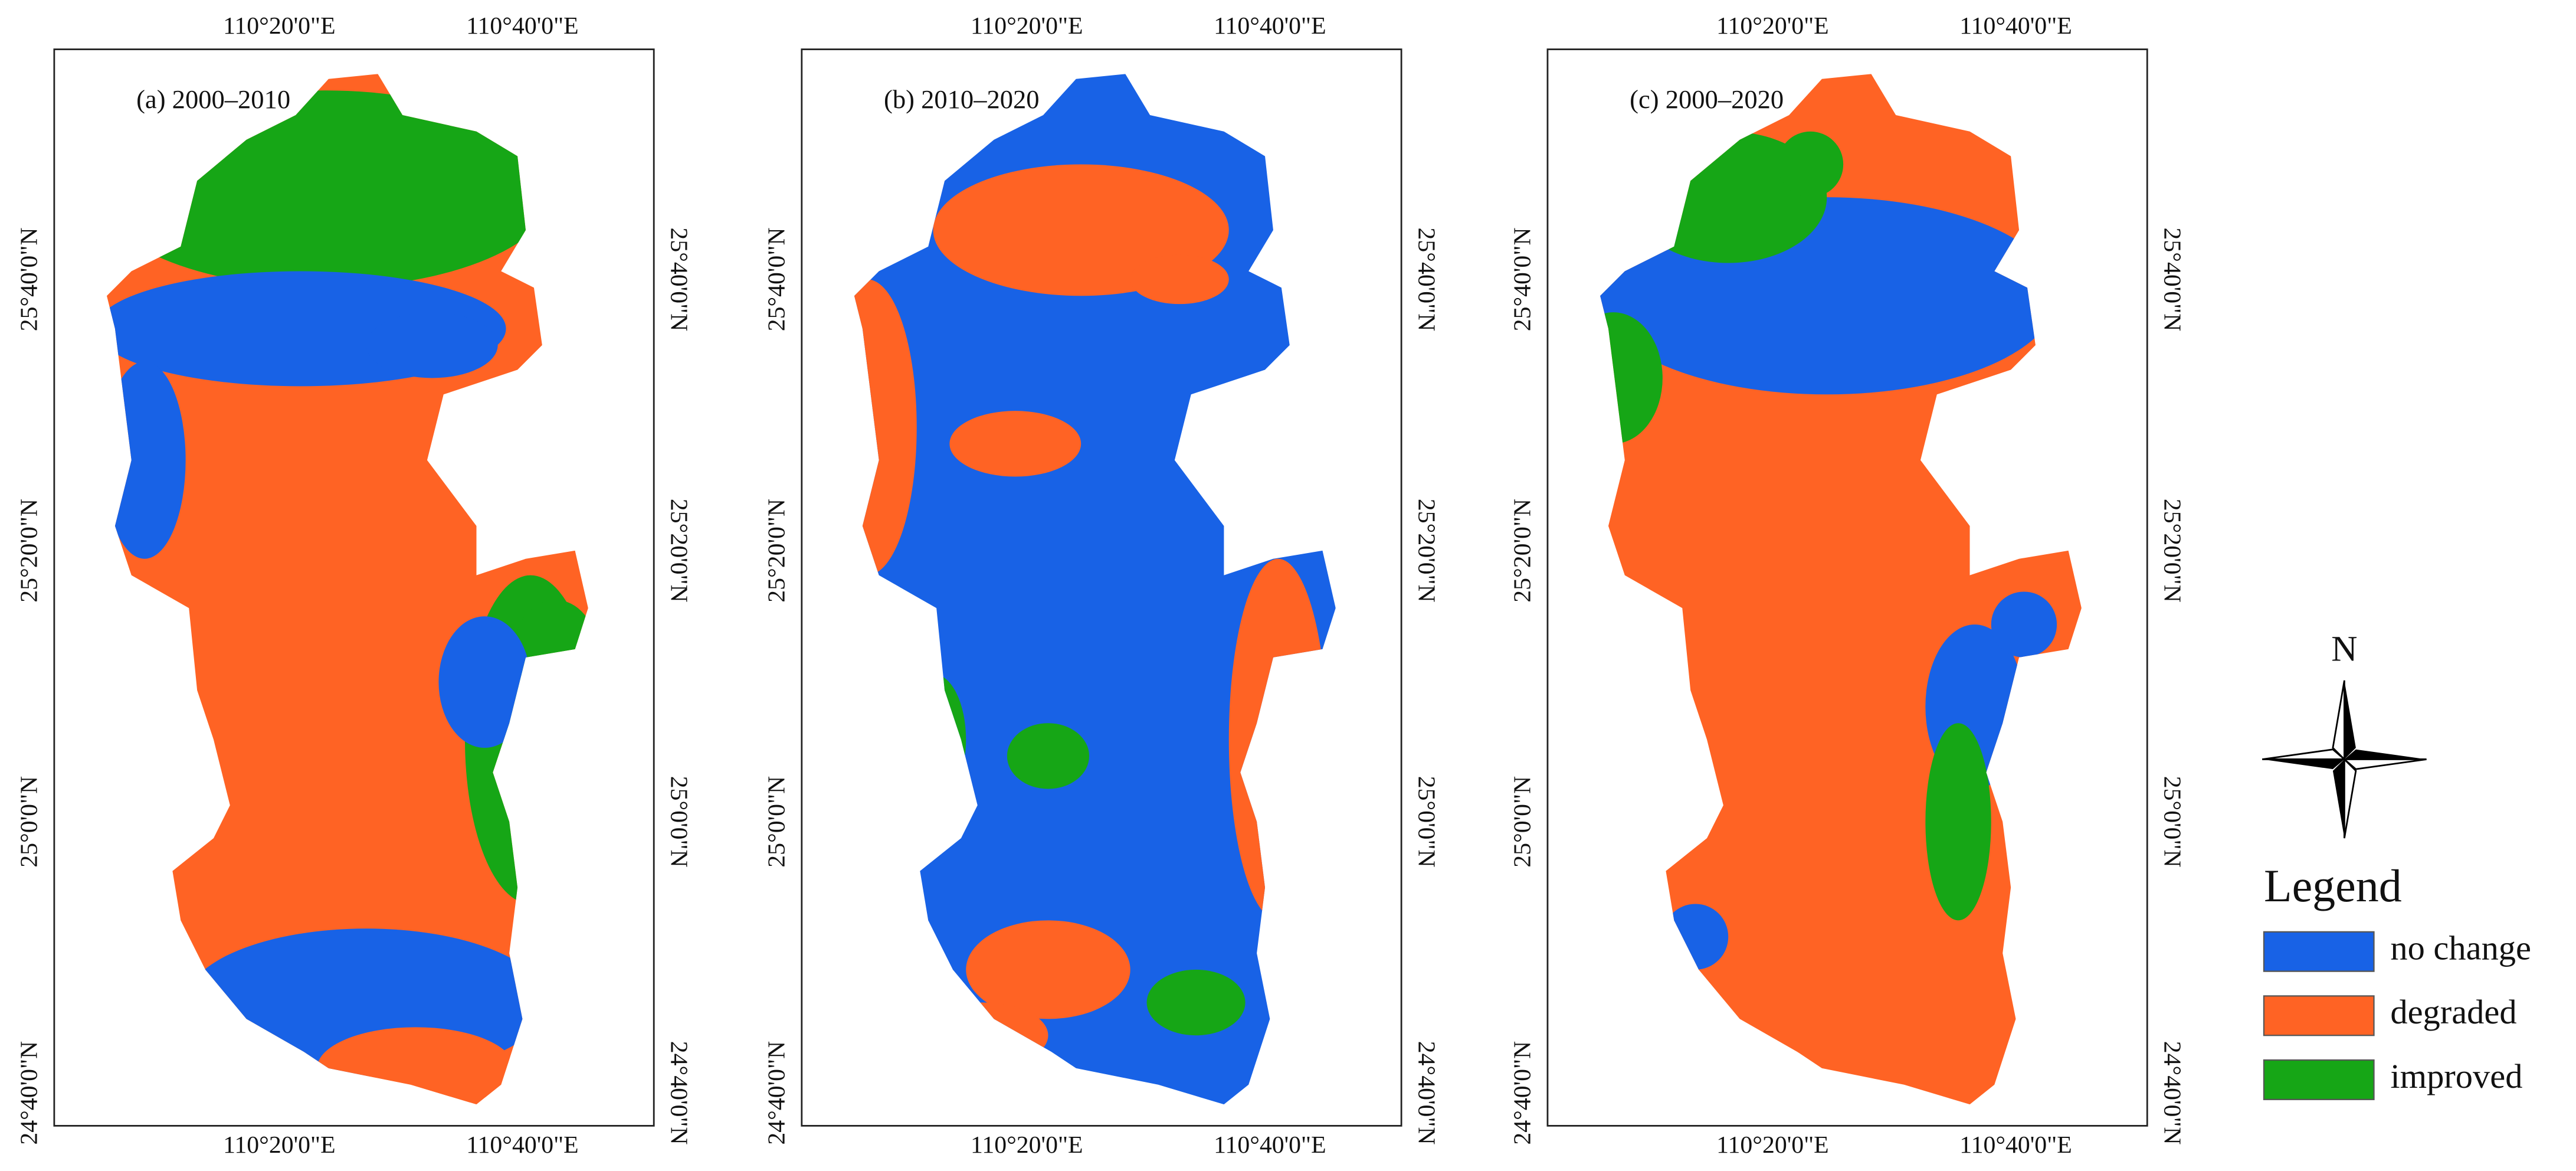  Describe the element at coordinates (962, 99) in the screenshot. I see `panel-title: (b) 2010–2020` at that location.